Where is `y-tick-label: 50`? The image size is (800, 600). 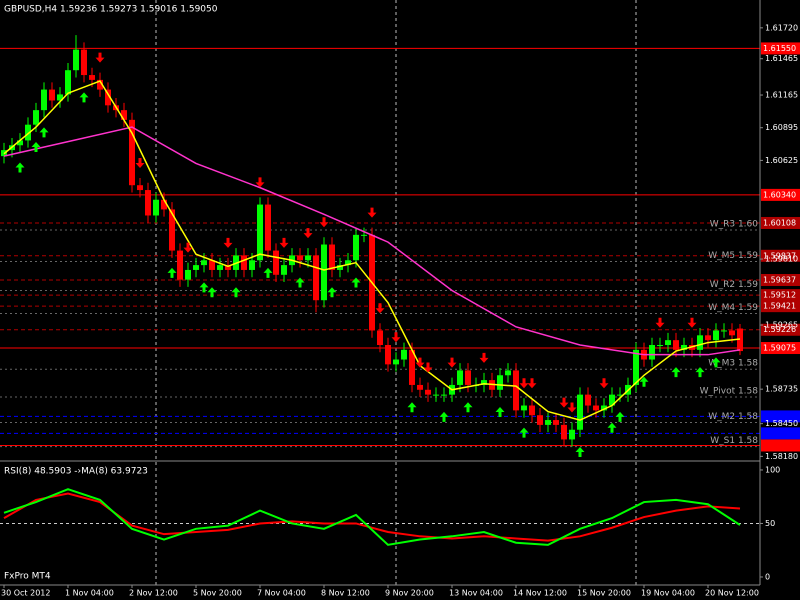
y-tick-label: 50 is located at coordinates (770, 523).